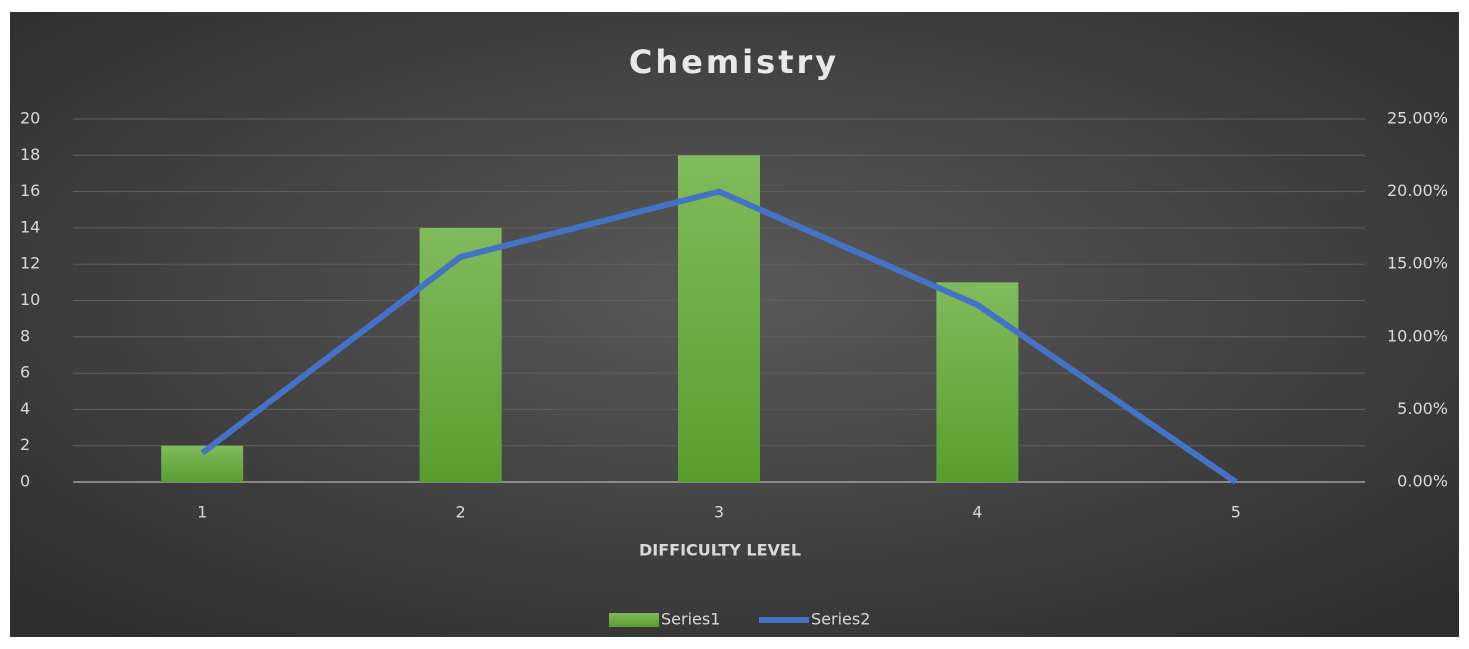 Image resolution: width=1469 pixels, height=649 pixels. Describe the element at coordinates (202, 512) in the screenshot. I see `x-tick-label: 1` at that location.